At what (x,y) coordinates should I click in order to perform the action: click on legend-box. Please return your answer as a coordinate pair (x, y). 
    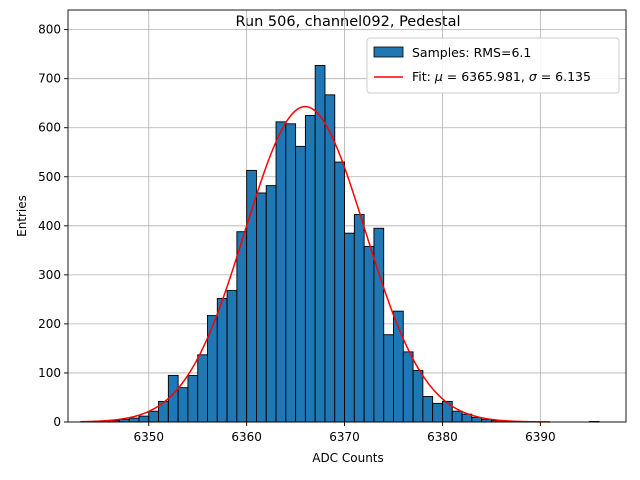
    Looking at the image, I should click on (493, 65).